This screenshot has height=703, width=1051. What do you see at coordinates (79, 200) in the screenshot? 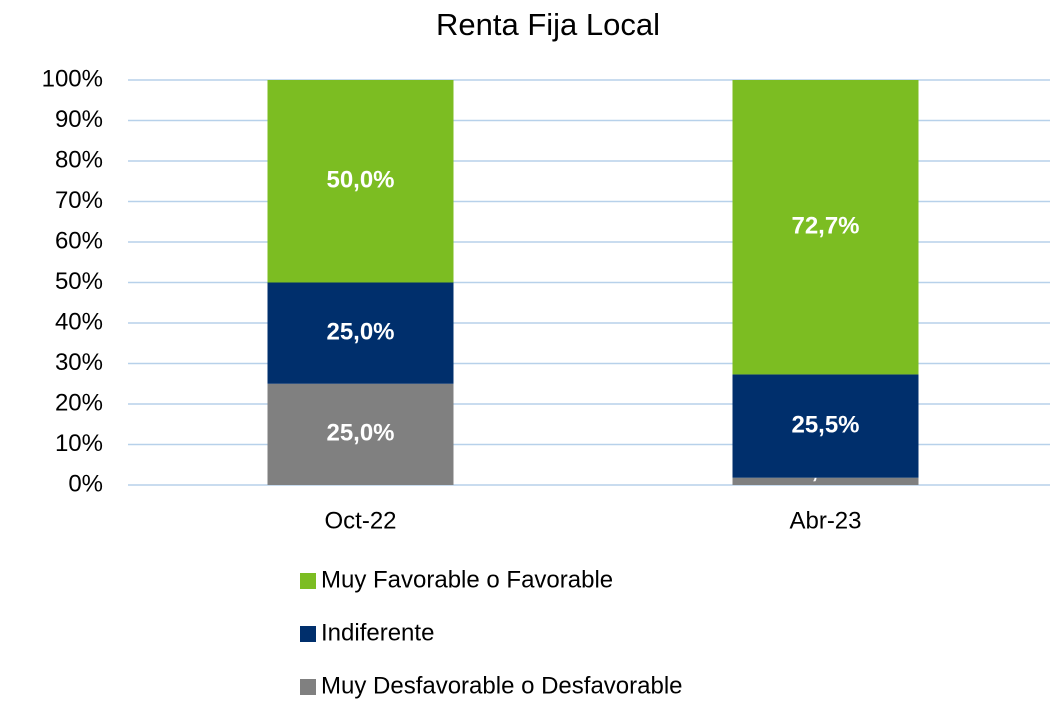
I see `y-tick-label: 70%` at bounding box center [79, 200].